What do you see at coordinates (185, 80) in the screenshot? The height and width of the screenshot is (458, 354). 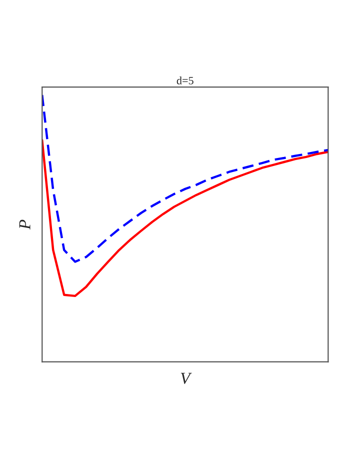 I see `chart-title: d=5` at bounding box center [185, 80].